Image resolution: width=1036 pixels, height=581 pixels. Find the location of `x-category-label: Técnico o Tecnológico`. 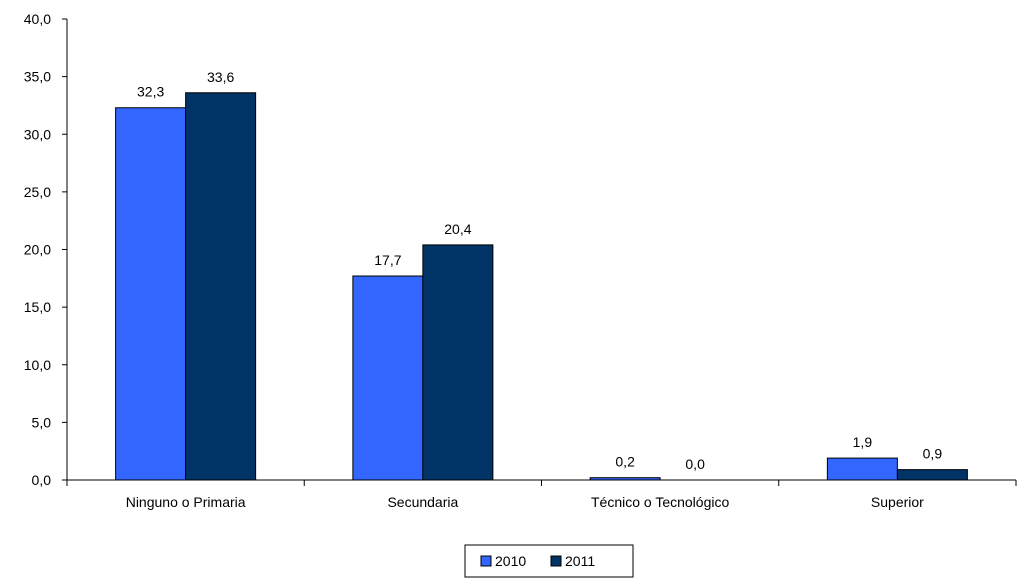

x-category-label: Técnico o Tecnológico is located at coordinates (660, 502).